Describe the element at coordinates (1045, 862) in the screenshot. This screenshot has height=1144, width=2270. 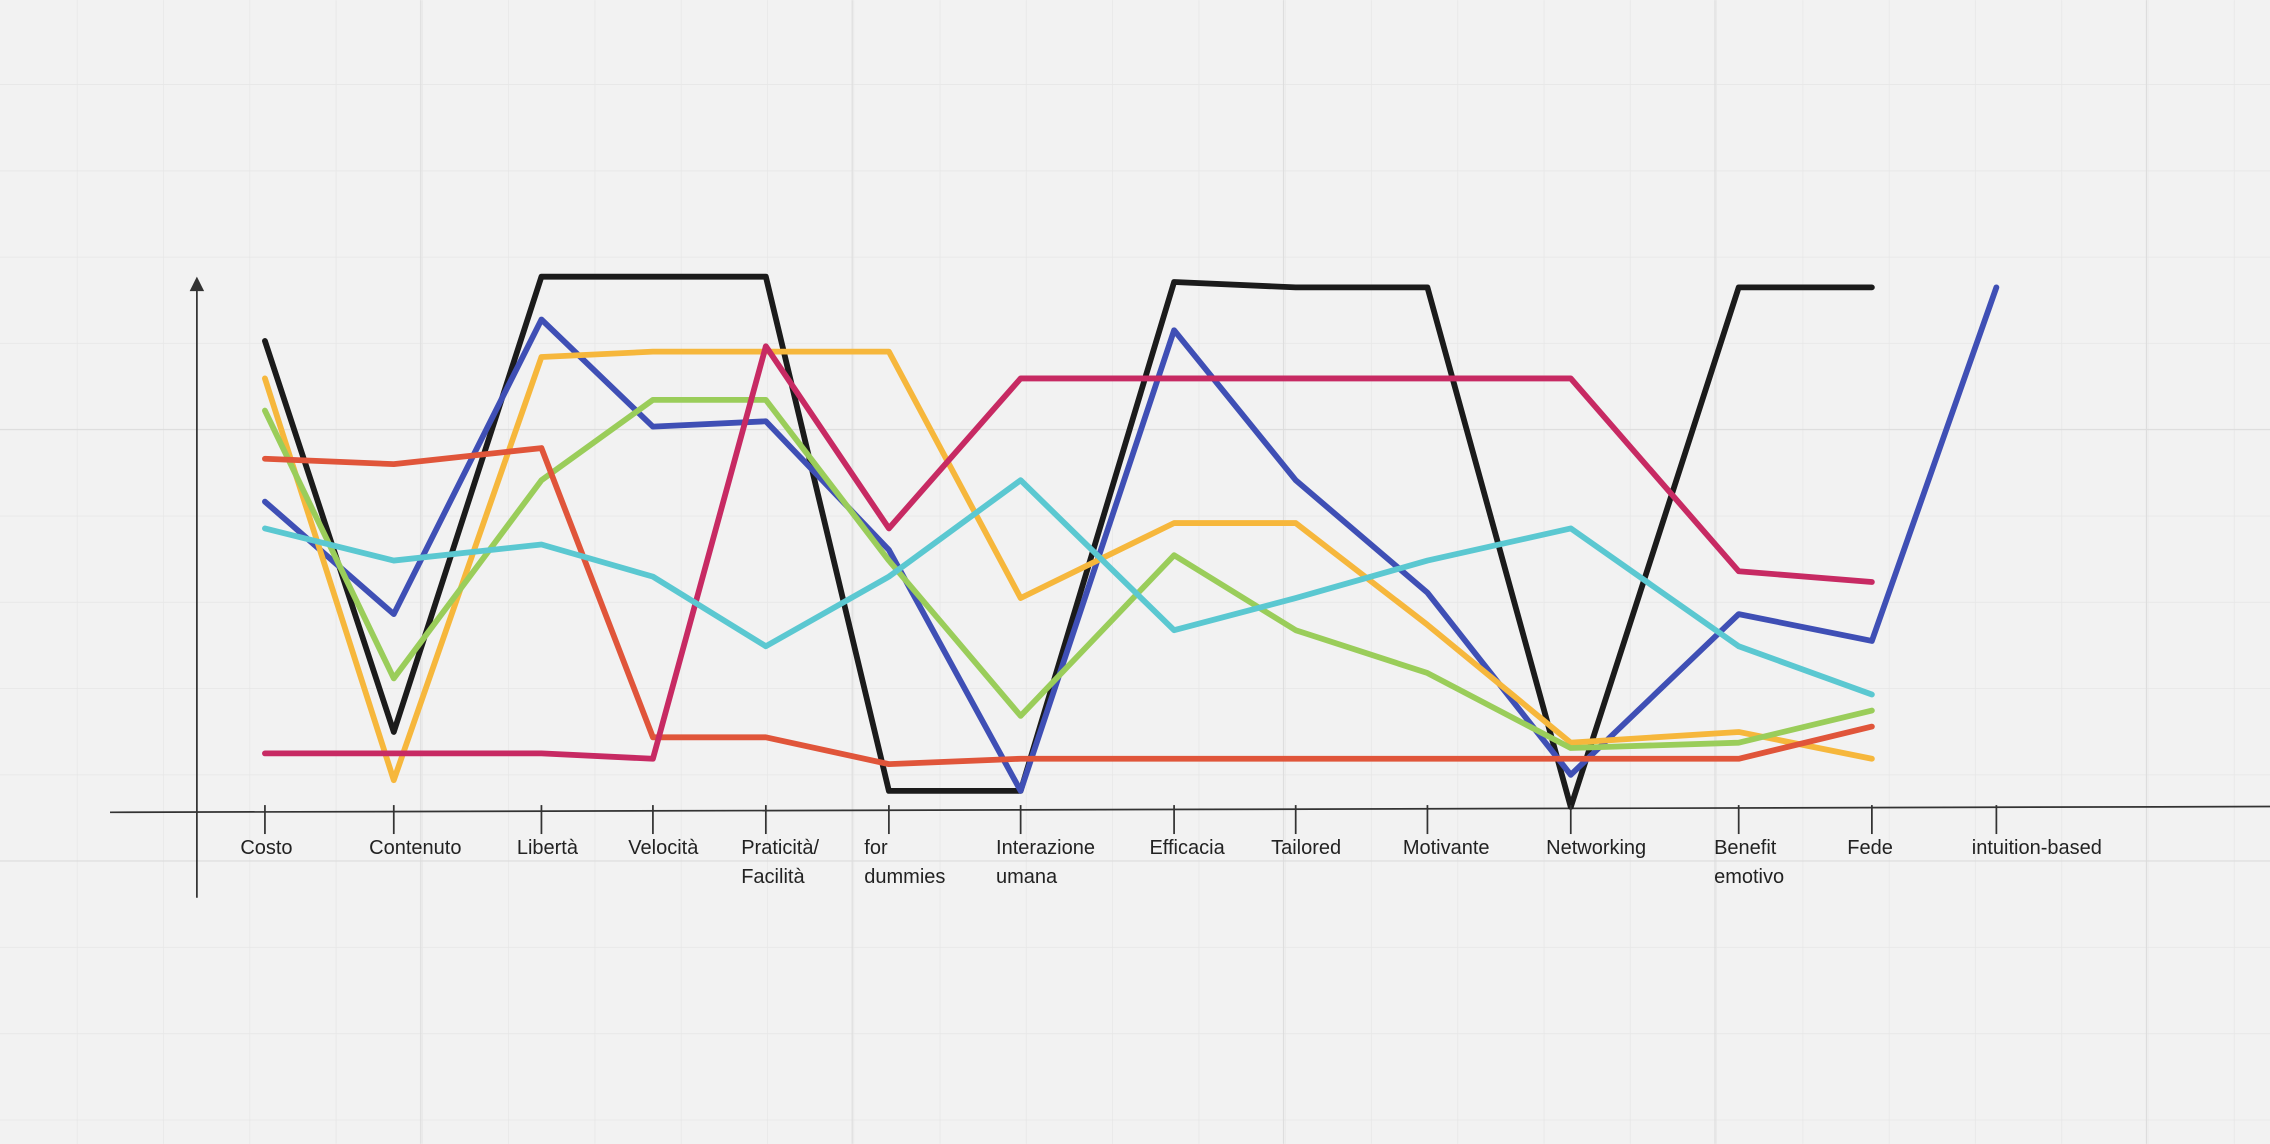
I see `x-tick-label: Interazione umana` at that location.